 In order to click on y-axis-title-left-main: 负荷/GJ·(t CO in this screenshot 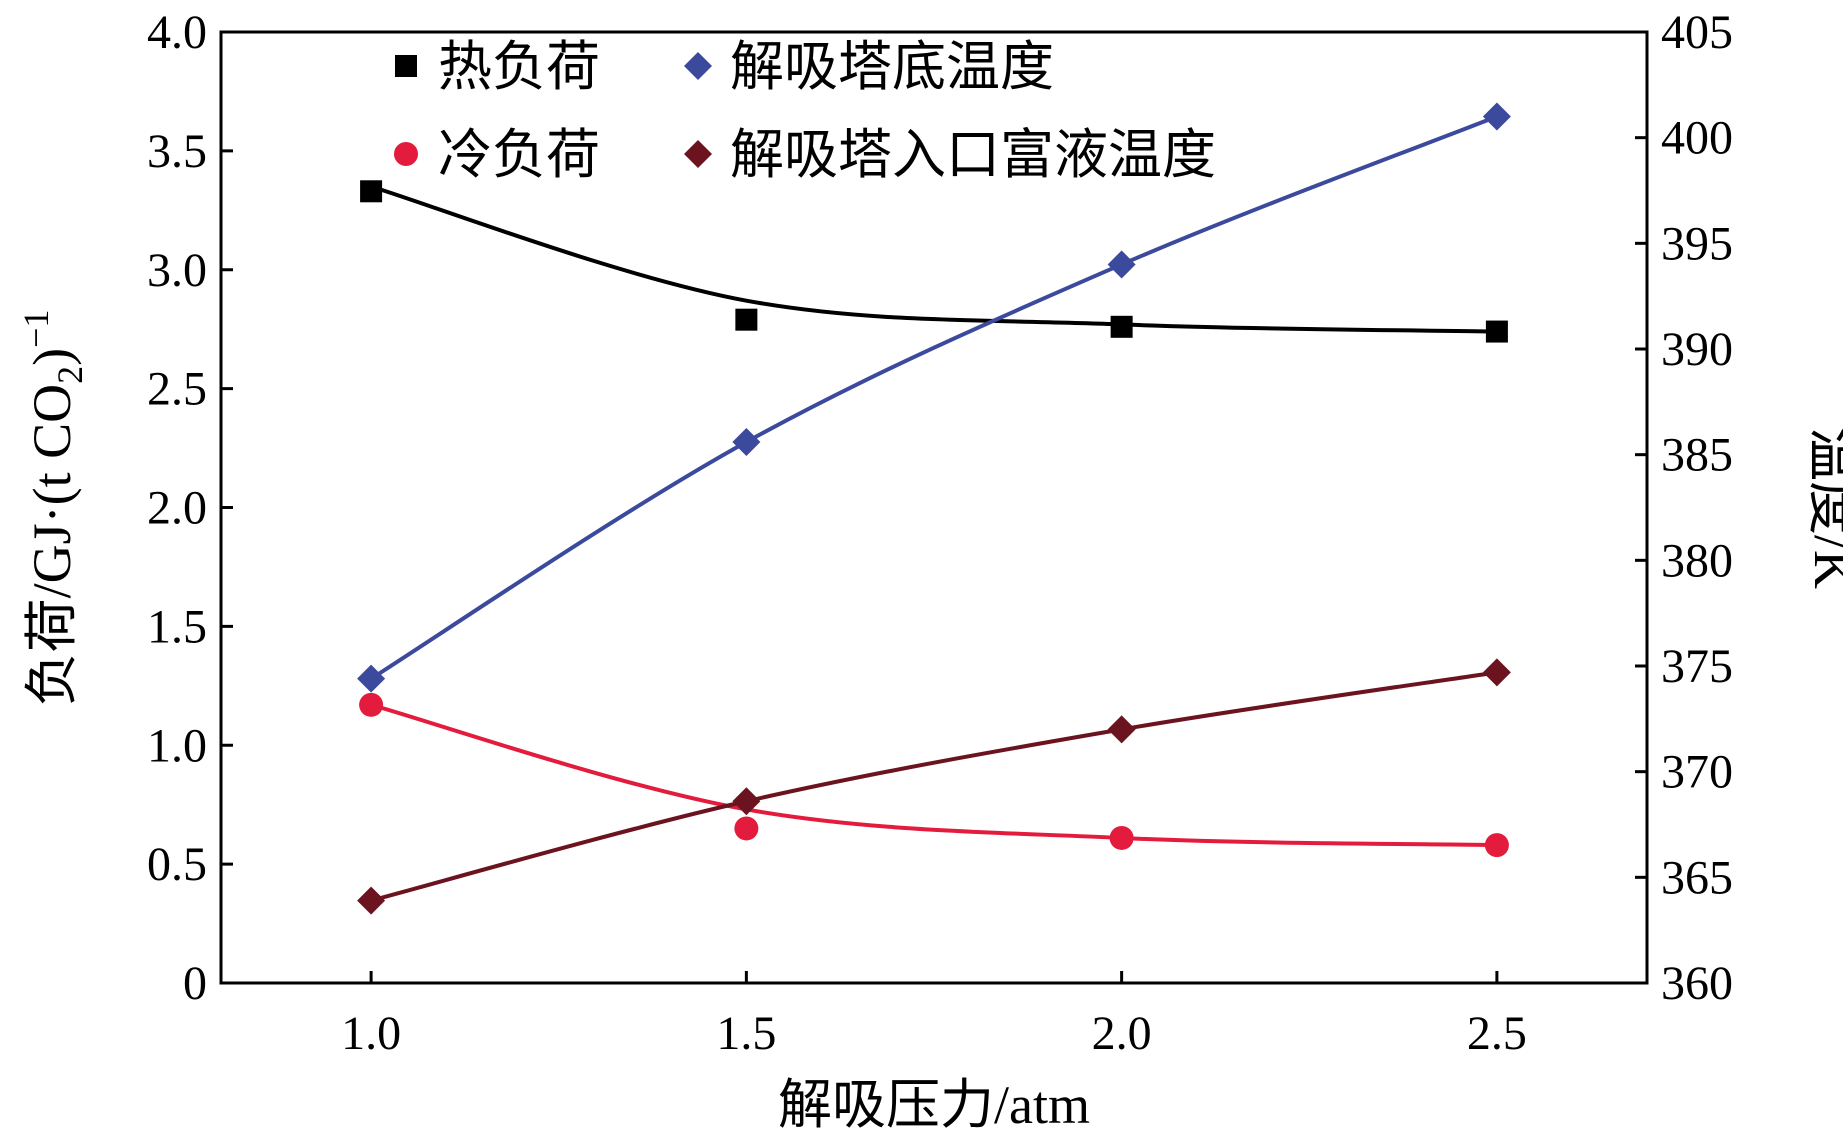, I will do `click(52, 545)`.